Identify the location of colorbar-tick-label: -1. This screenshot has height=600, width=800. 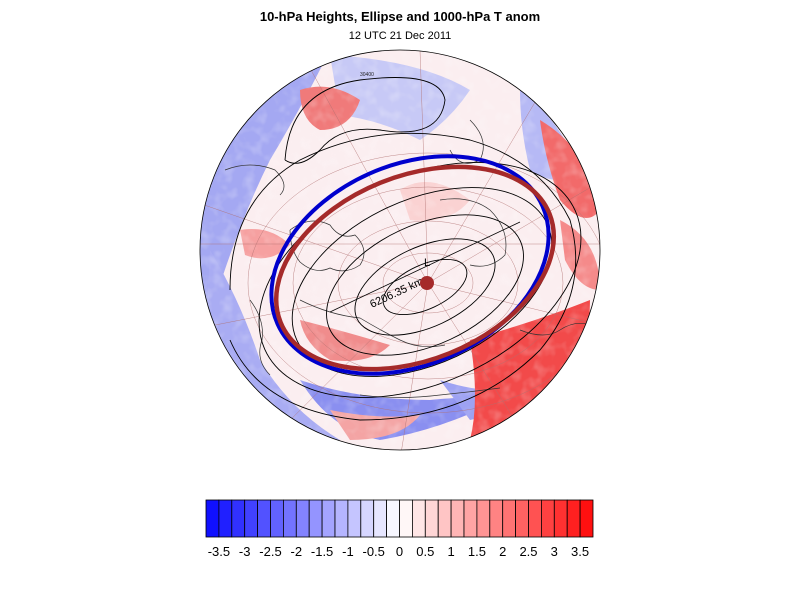
(348, 551).